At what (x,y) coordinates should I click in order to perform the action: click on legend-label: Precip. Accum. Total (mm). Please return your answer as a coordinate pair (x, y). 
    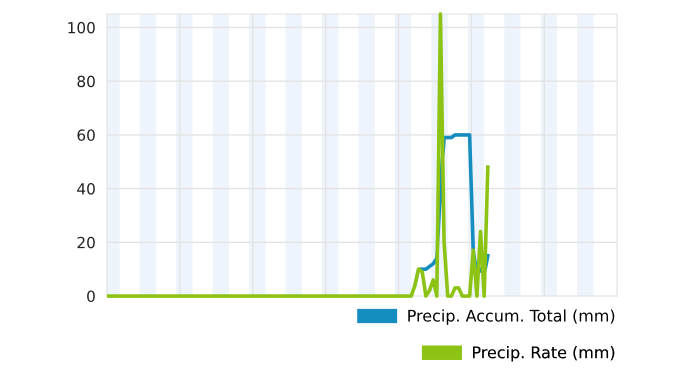
    Looking at the image, I should click on (511, 317).